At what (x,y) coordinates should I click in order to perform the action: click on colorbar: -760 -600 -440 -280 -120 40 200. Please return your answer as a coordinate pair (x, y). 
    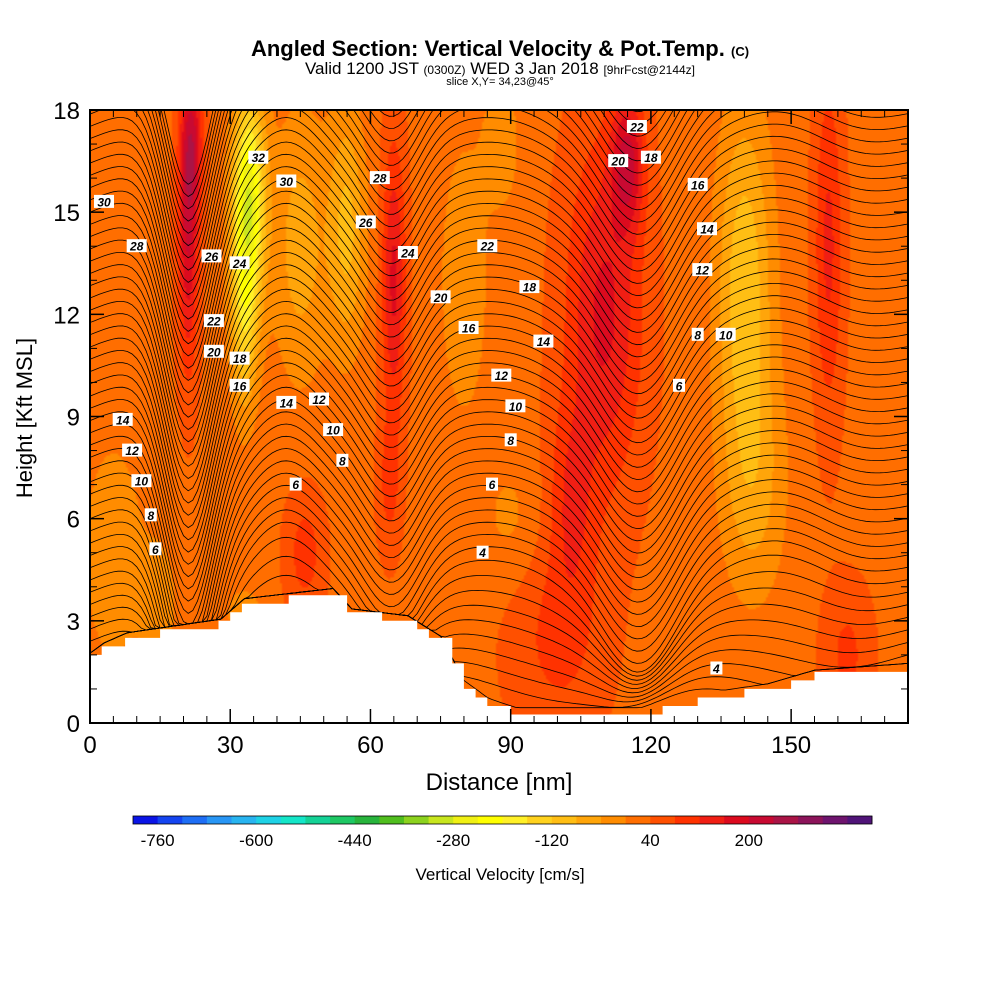
    Looking at the image, I should click on (502, 832).